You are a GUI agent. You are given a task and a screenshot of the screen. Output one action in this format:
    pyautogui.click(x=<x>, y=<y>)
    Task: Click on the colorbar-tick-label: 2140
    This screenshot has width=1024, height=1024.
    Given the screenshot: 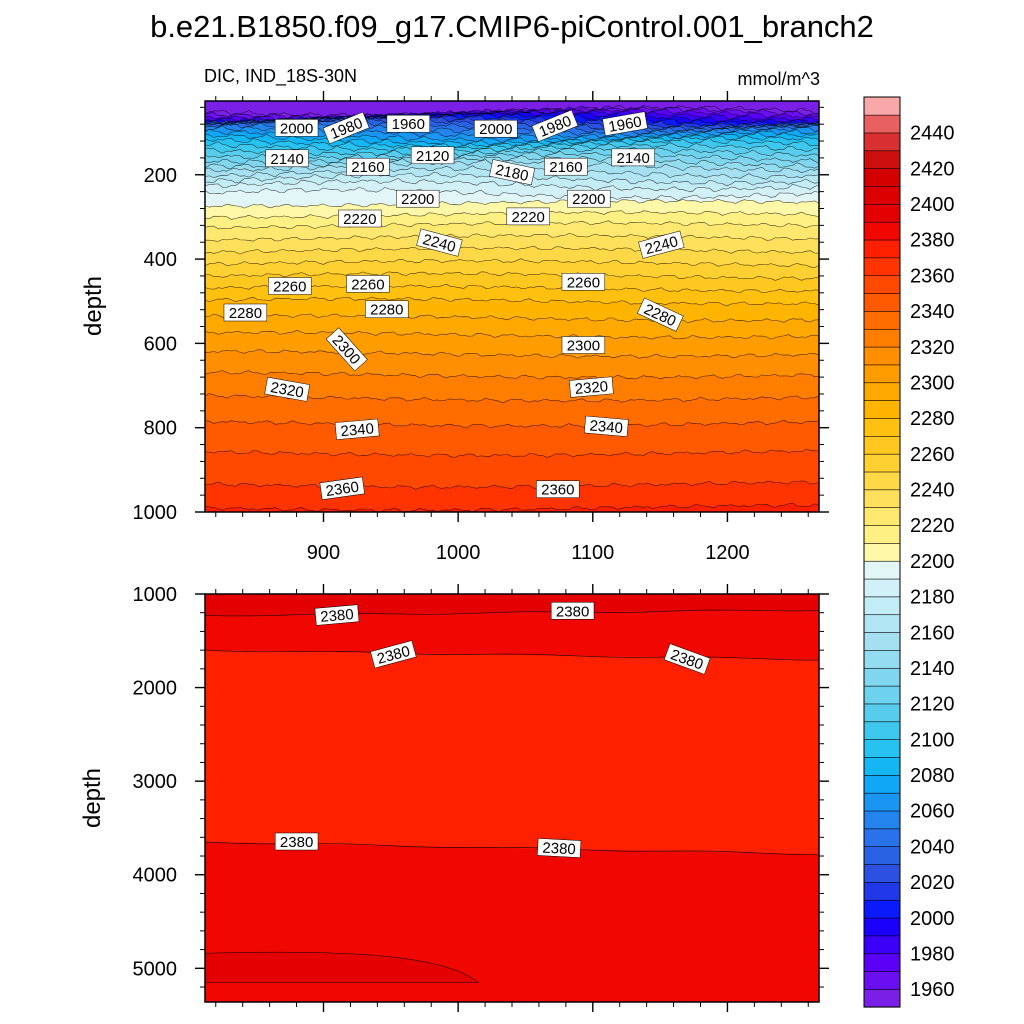 What is the action you would take?
    pyautogui.click(x=932, y=669)
    